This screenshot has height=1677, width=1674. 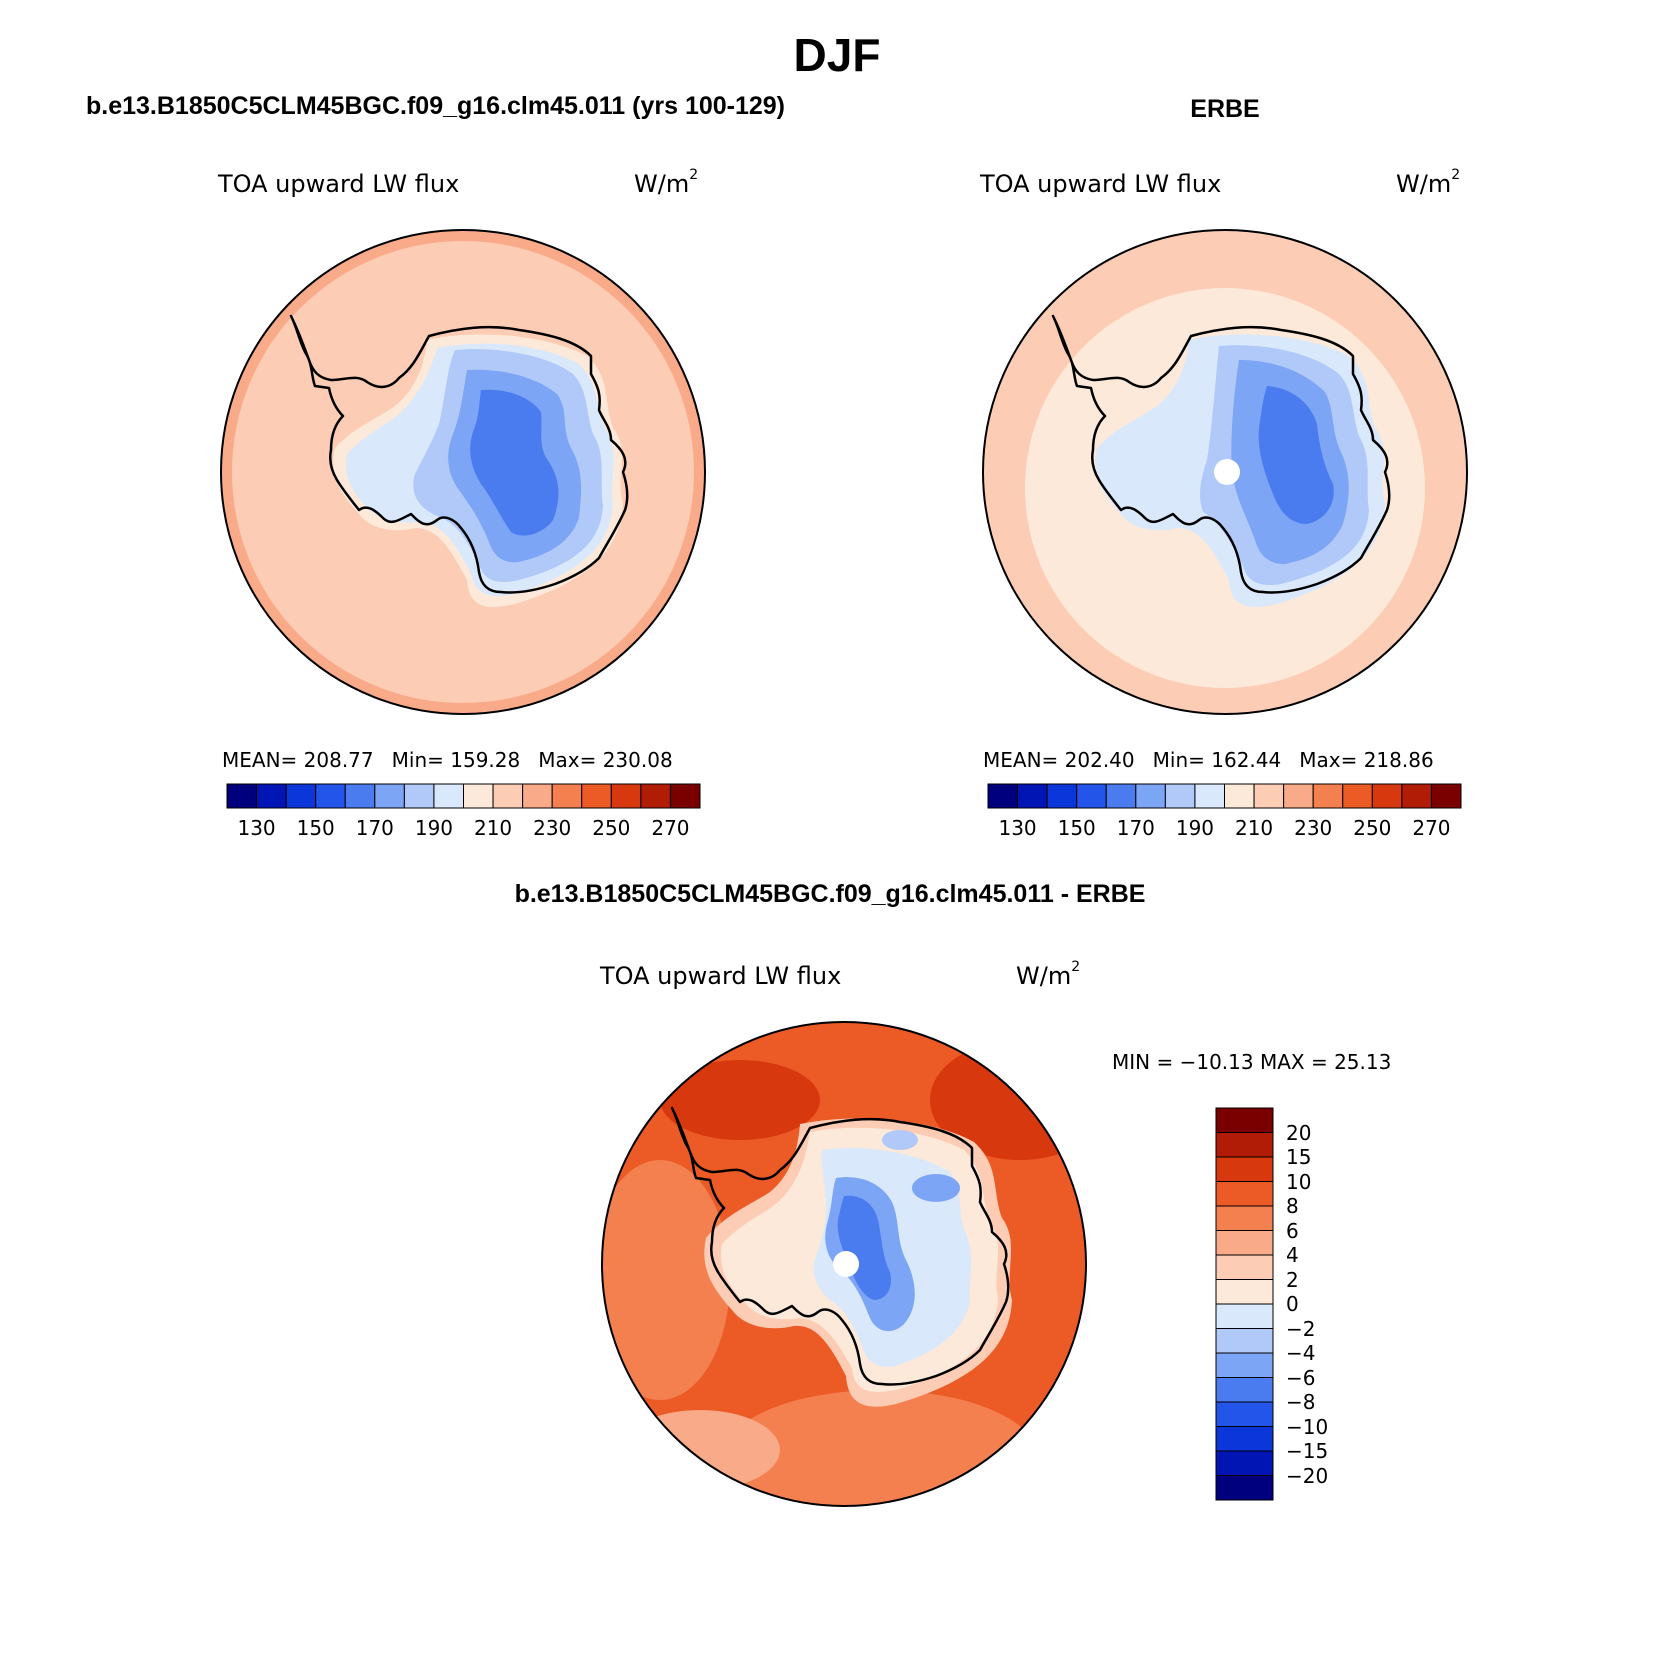 What do you see at coordinates (1225, 109) in the screenshot?
I see `obs-panel-title: ERBE` at bounding box center [1225, 109].